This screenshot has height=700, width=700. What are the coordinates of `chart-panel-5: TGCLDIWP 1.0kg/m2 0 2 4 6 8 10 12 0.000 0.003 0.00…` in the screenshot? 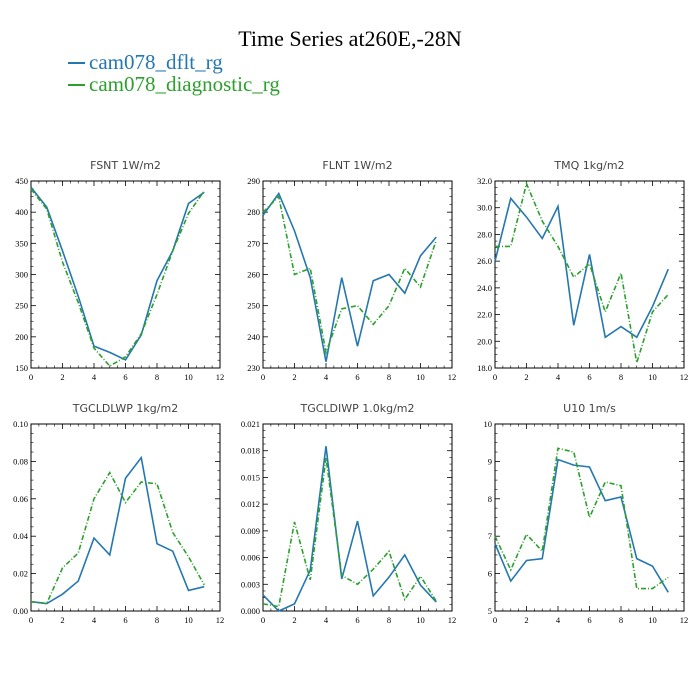 It's located at (348, 513).